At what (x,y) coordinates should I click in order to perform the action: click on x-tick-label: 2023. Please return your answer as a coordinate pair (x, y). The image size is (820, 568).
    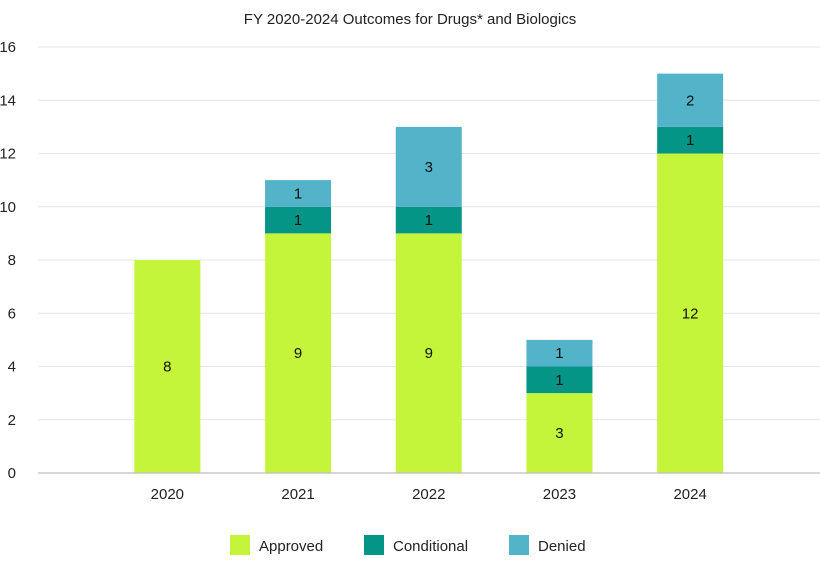
    Looking at the image, I should click on (559, 494).